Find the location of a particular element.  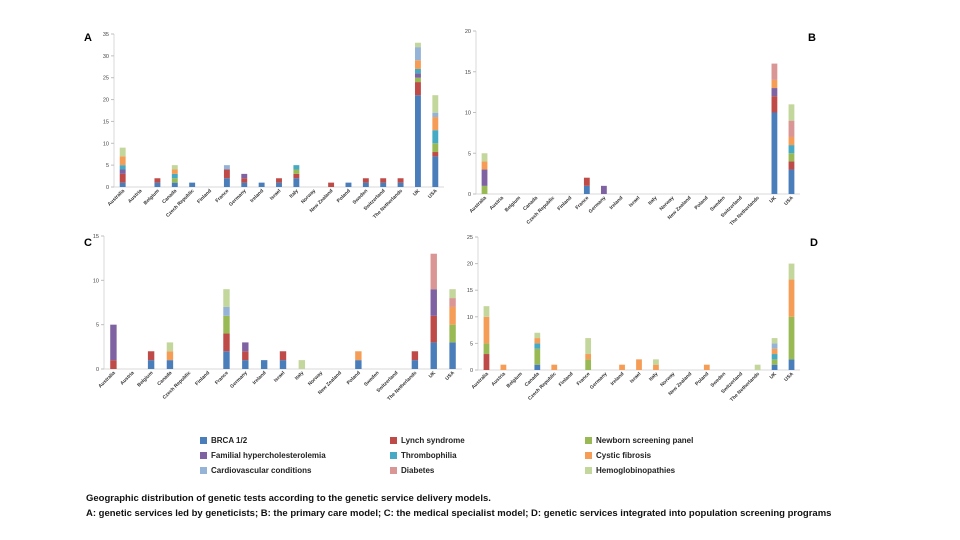

x-tick-label: Norway is located at coordinates (315, 378).